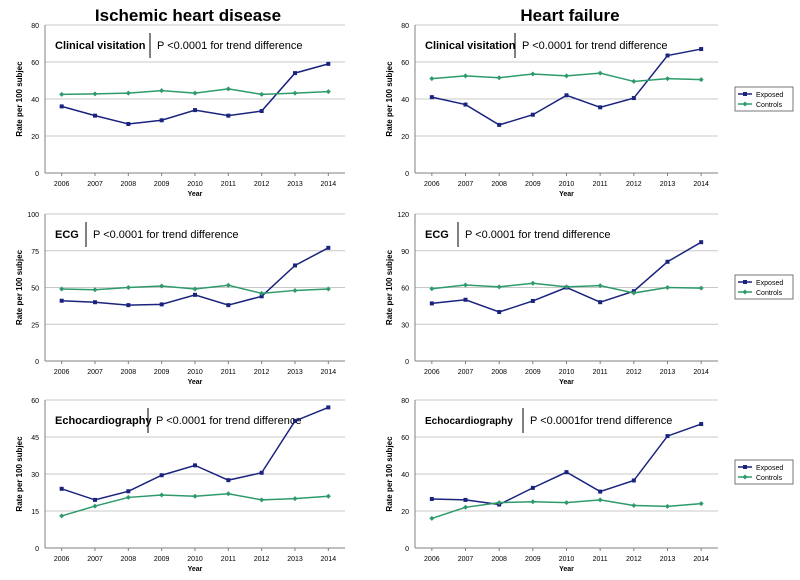 The height and width of the screenshot is (580, 800). Describe the element at coordinates (67, 235) in the screenshot. I see `chart-title: ECG` at that location.